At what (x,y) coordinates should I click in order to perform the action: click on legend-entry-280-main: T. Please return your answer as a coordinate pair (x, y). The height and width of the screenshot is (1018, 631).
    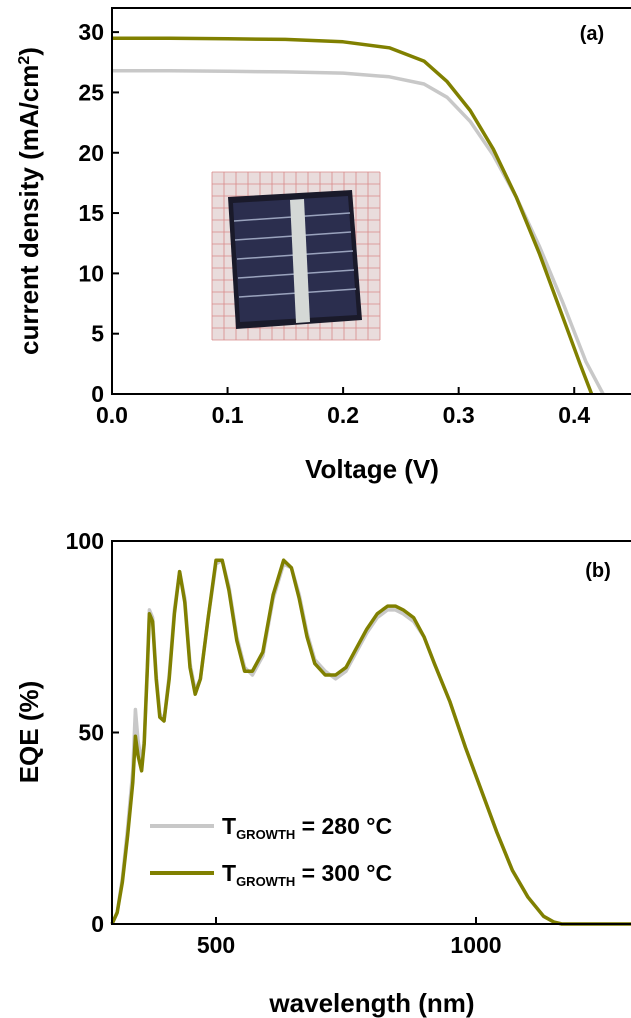
    Looking at the image, I should click on (229, 826).